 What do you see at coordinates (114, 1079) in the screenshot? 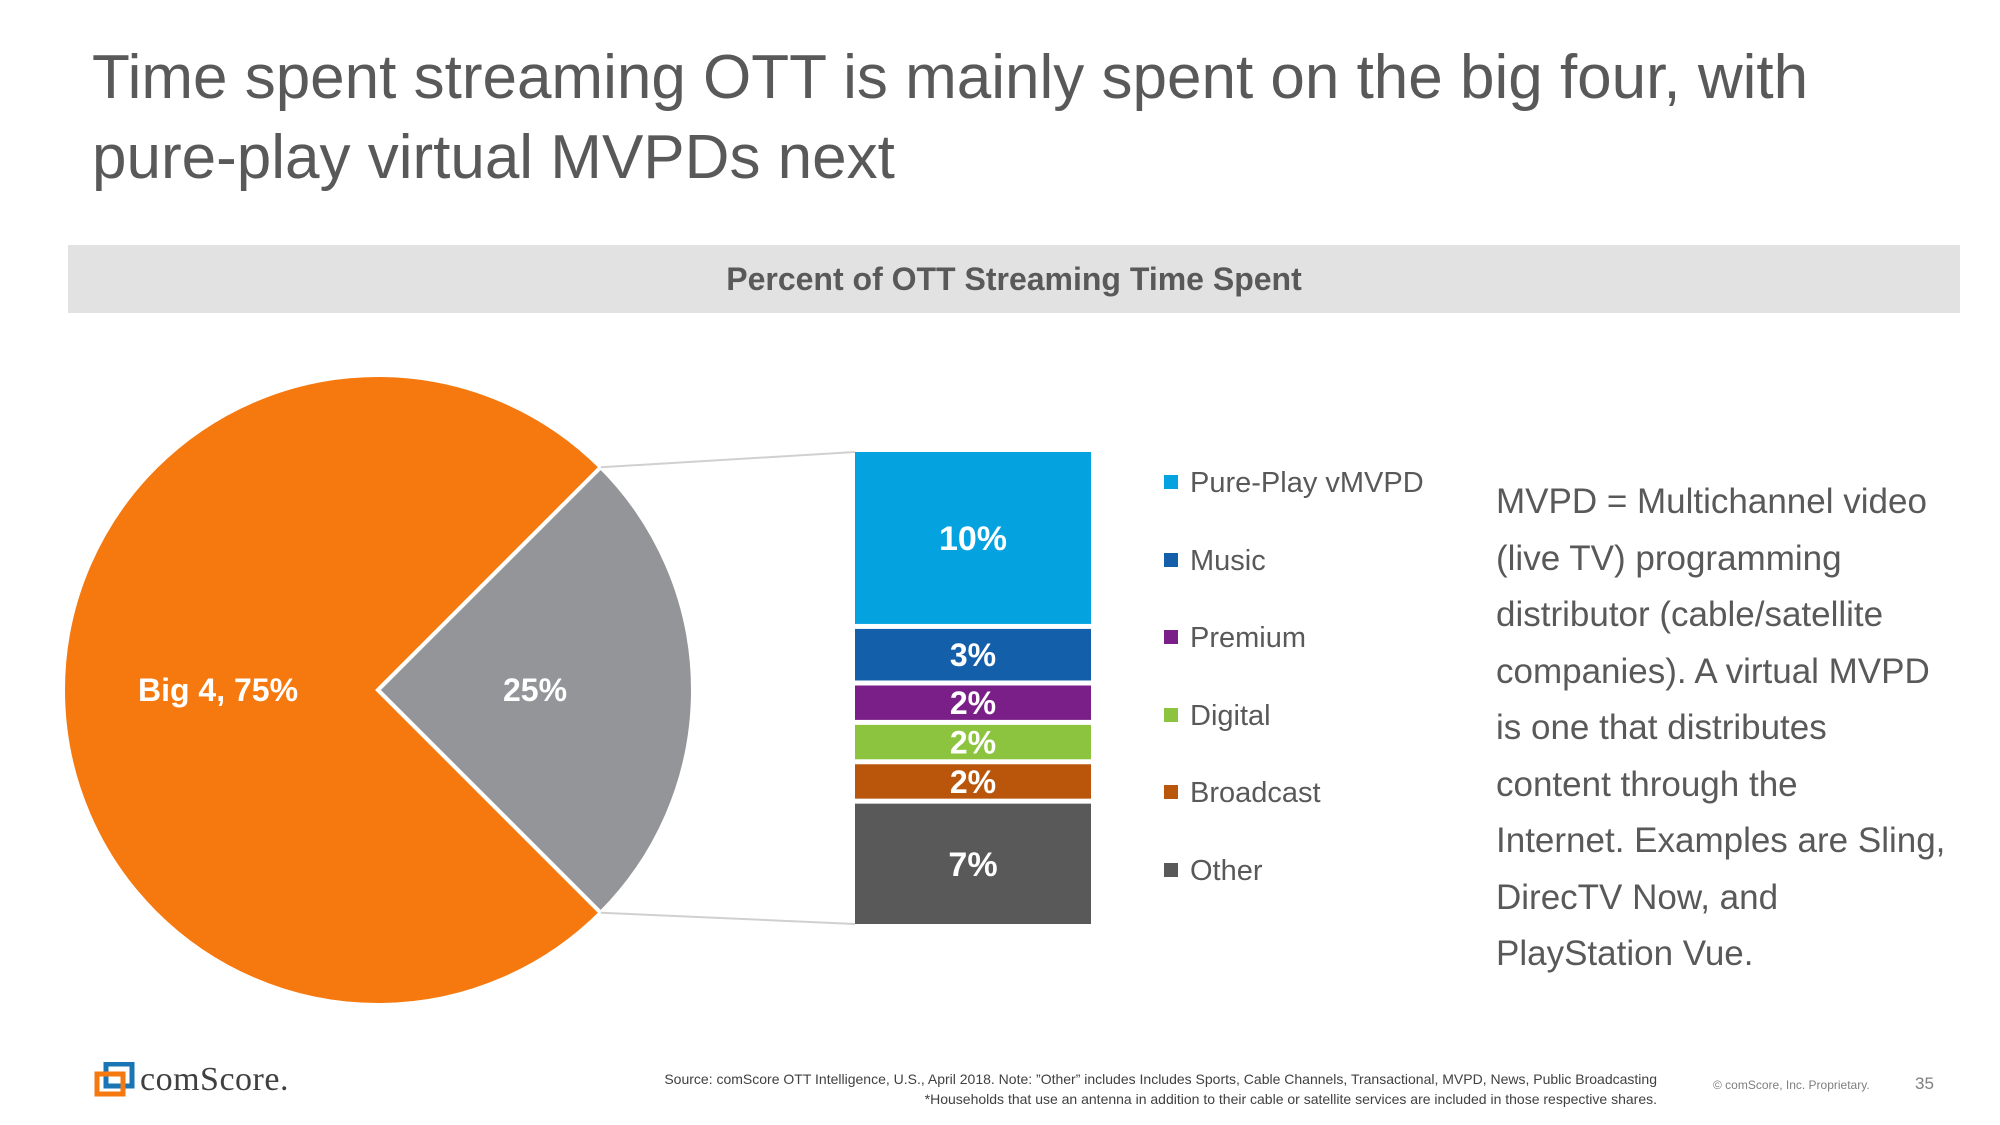
I see `comscore-logo-icon` at bounding box center [114, 1079].